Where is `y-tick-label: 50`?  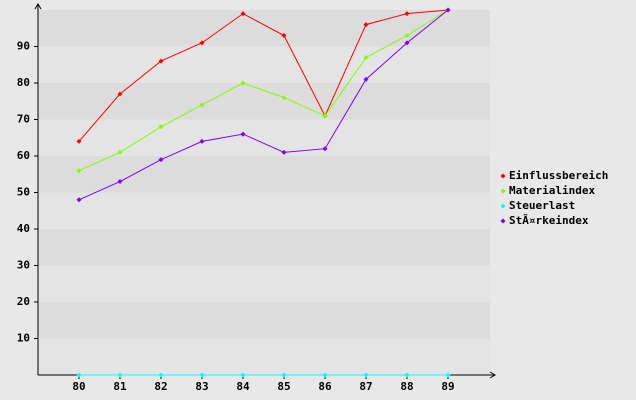 y-tick-label: 50 is located at coordinates (23, 192).